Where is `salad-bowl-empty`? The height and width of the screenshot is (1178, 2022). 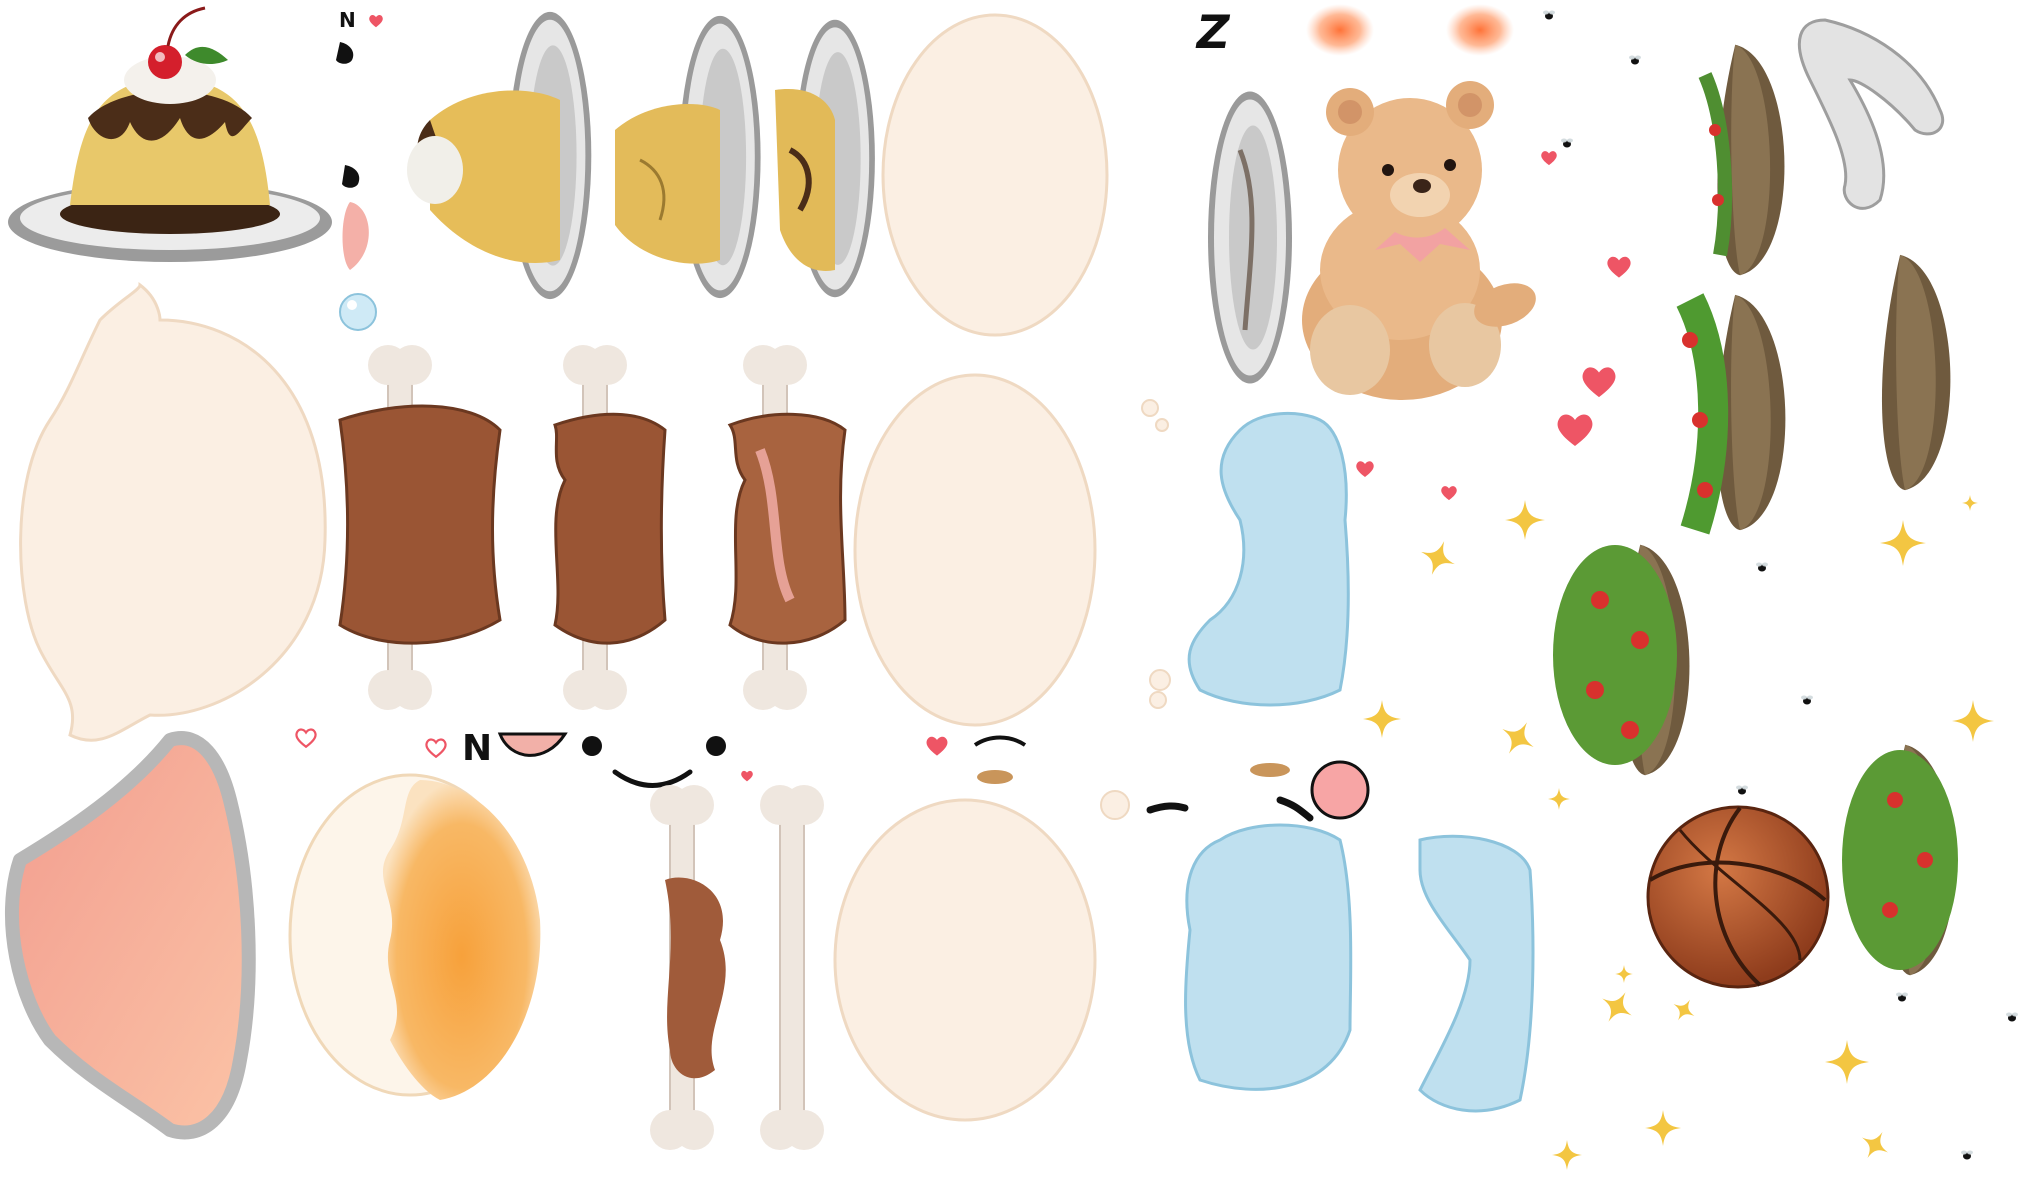 salad-bowl-empty is located at coordinates (1916, 372).